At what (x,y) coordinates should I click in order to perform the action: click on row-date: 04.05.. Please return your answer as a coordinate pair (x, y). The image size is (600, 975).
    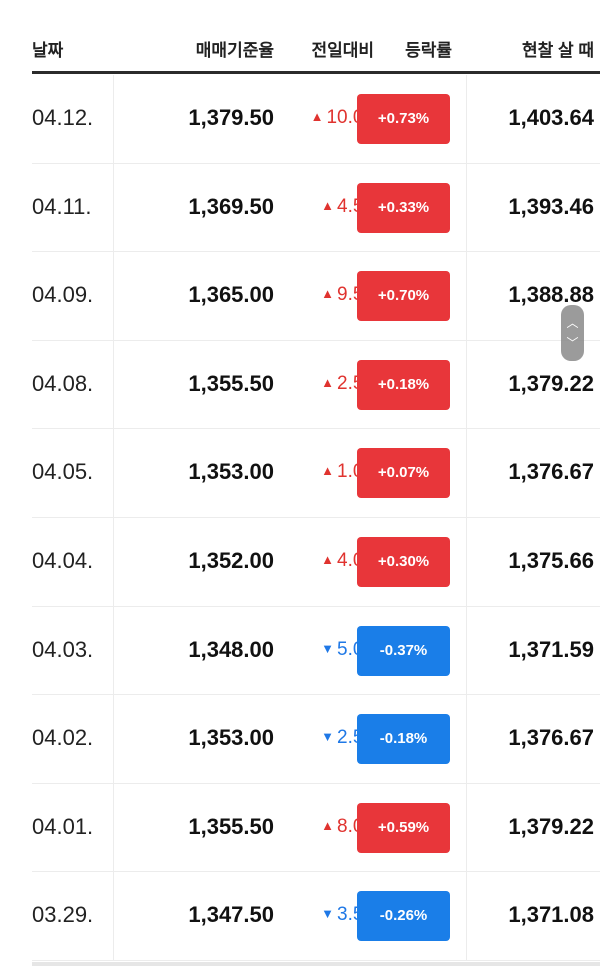
    Looking at the image, I should click on (63, 472).